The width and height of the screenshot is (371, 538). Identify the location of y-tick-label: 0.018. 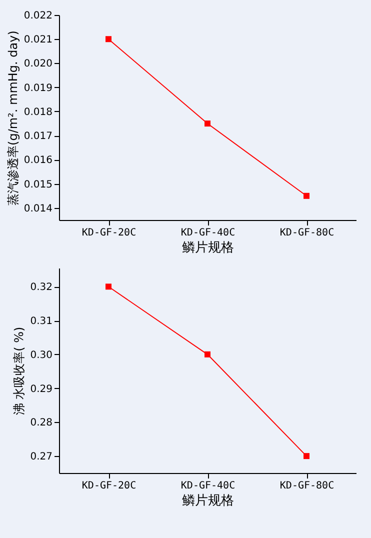
(38, 112).